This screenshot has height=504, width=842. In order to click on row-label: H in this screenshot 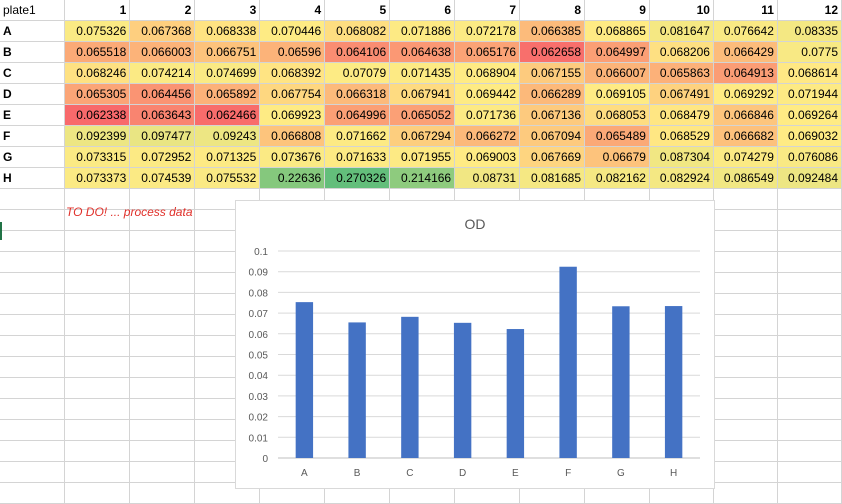, I will do `click(32, 178)`.